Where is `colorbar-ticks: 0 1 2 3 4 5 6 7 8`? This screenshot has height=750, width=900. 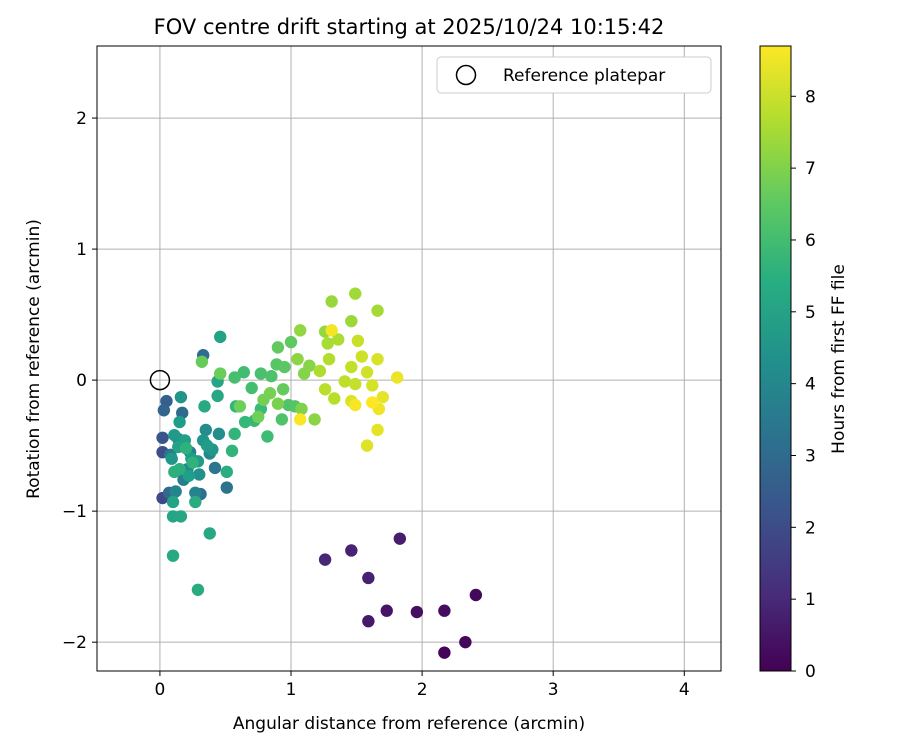
colorbar-ticks: 0 1 2 3 4 5 6 7 8 is located at coordinates (803, 384).